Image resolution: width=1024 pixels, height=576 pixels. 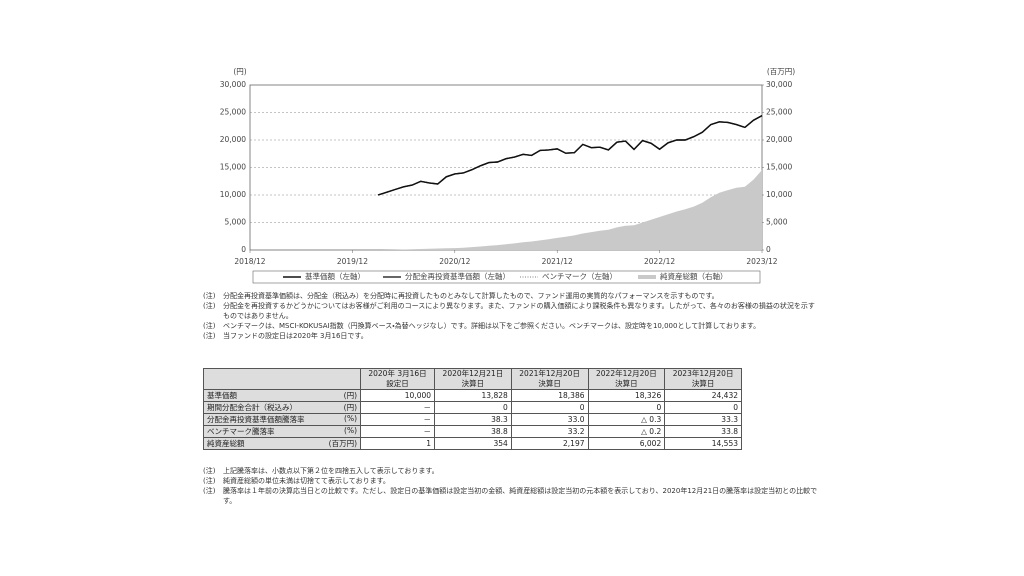 What do you see at coordinates (239, 71) in the screenshot?
I see `left-unit: (円)` at bounding box center [239, 71].